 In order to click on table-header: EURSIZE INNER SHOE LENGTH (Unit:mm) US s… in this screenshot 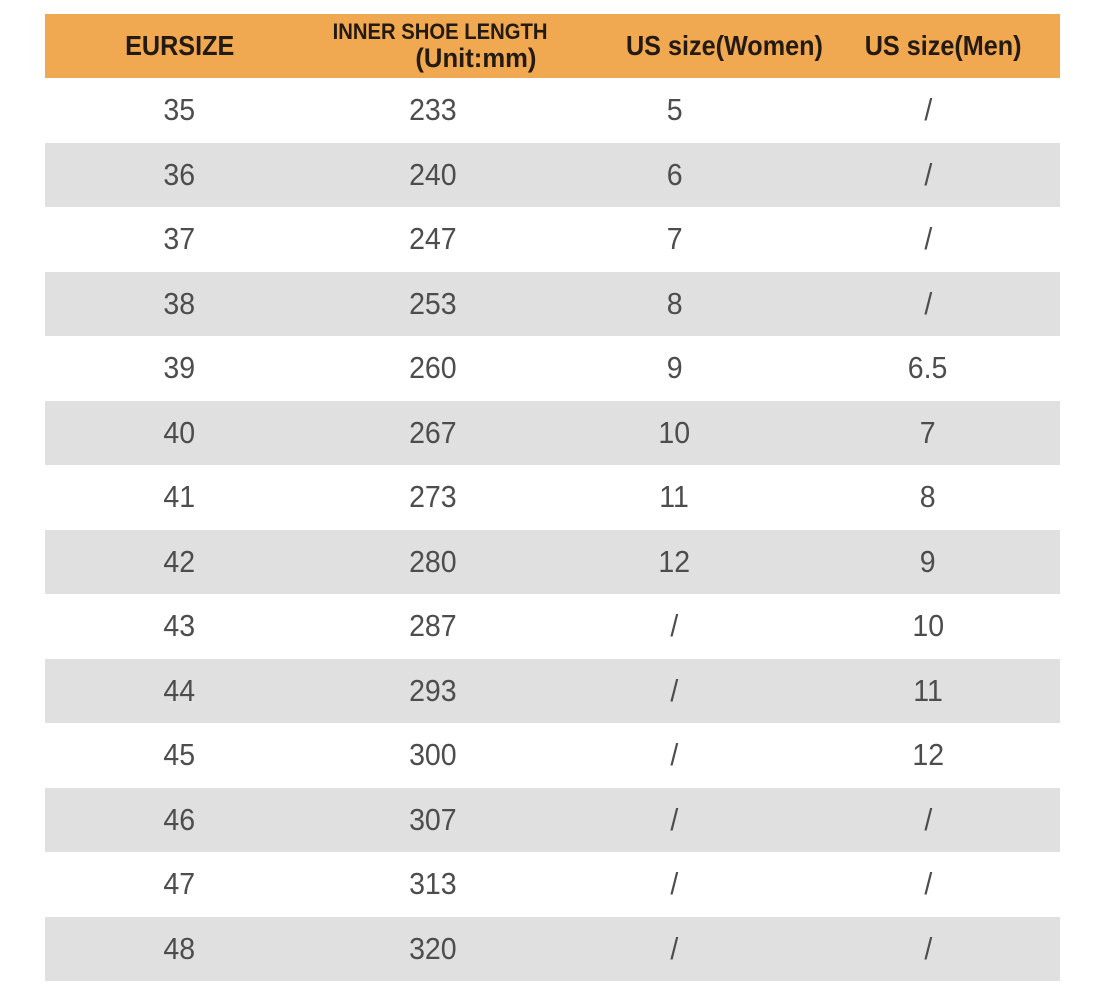, I will do `click(552, 46)`.